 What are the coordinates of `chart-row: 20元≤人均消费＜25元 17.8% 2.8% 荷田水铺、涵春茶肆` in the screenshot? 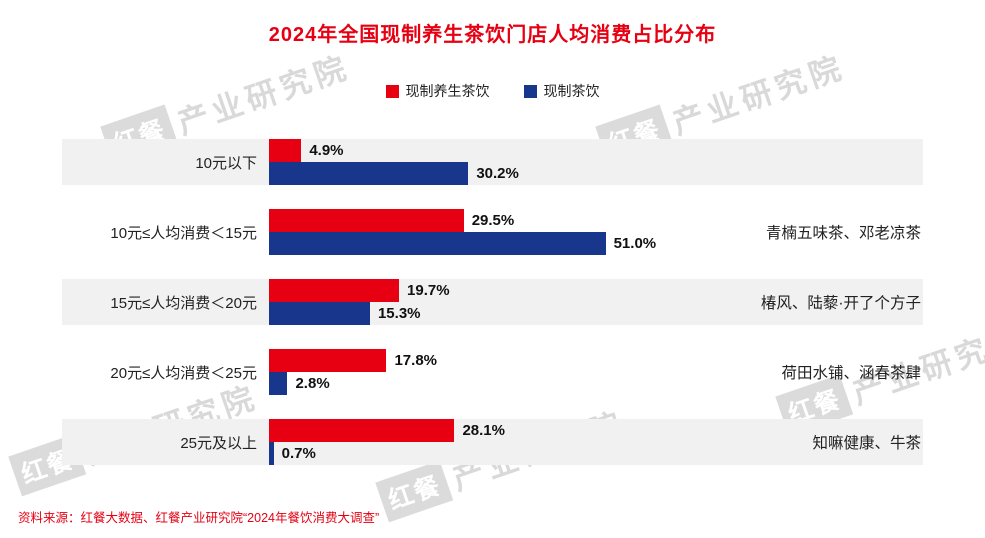 It's located at (492, 372).